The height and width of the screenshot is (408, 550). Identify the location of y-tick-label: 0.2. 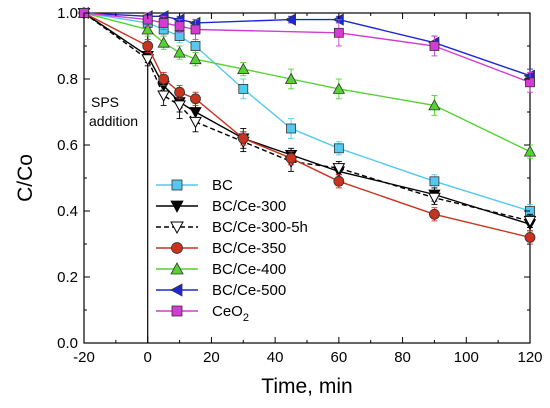
(67, 277).